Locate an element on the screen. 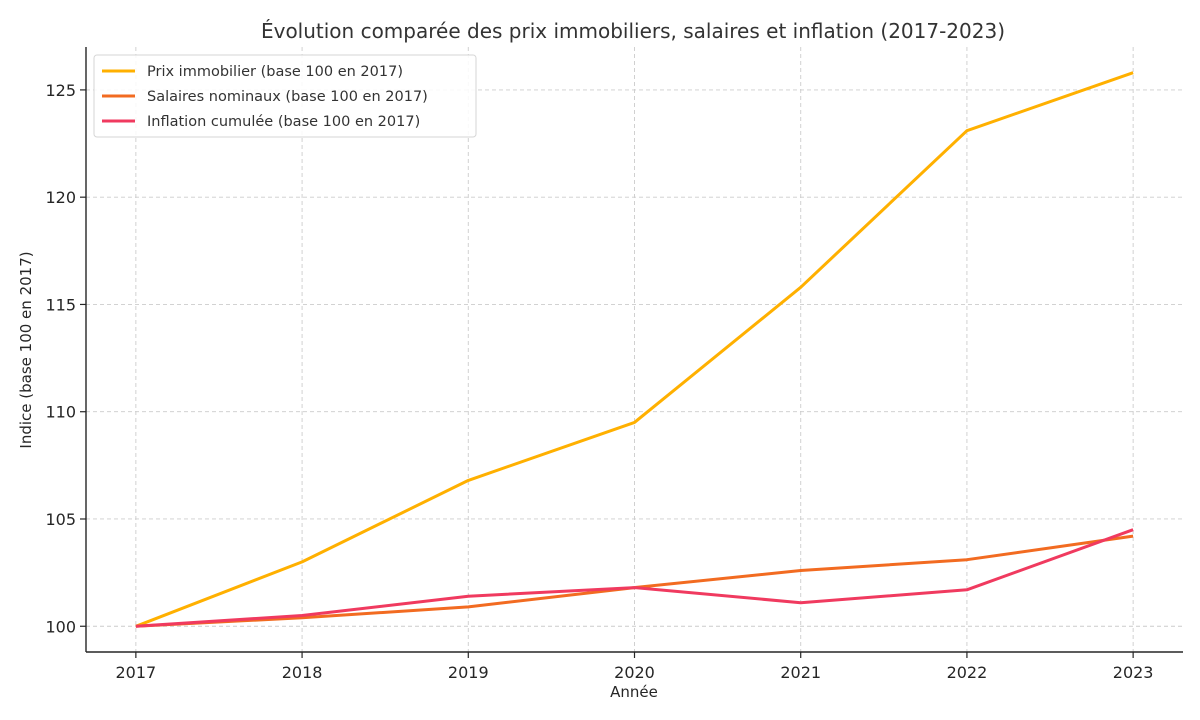 Image resolution: width=1200 pixels, height=720 pixels. legend-label: Inflation cumulée (base 100 en 2017) is located at coordinates (283, 122).